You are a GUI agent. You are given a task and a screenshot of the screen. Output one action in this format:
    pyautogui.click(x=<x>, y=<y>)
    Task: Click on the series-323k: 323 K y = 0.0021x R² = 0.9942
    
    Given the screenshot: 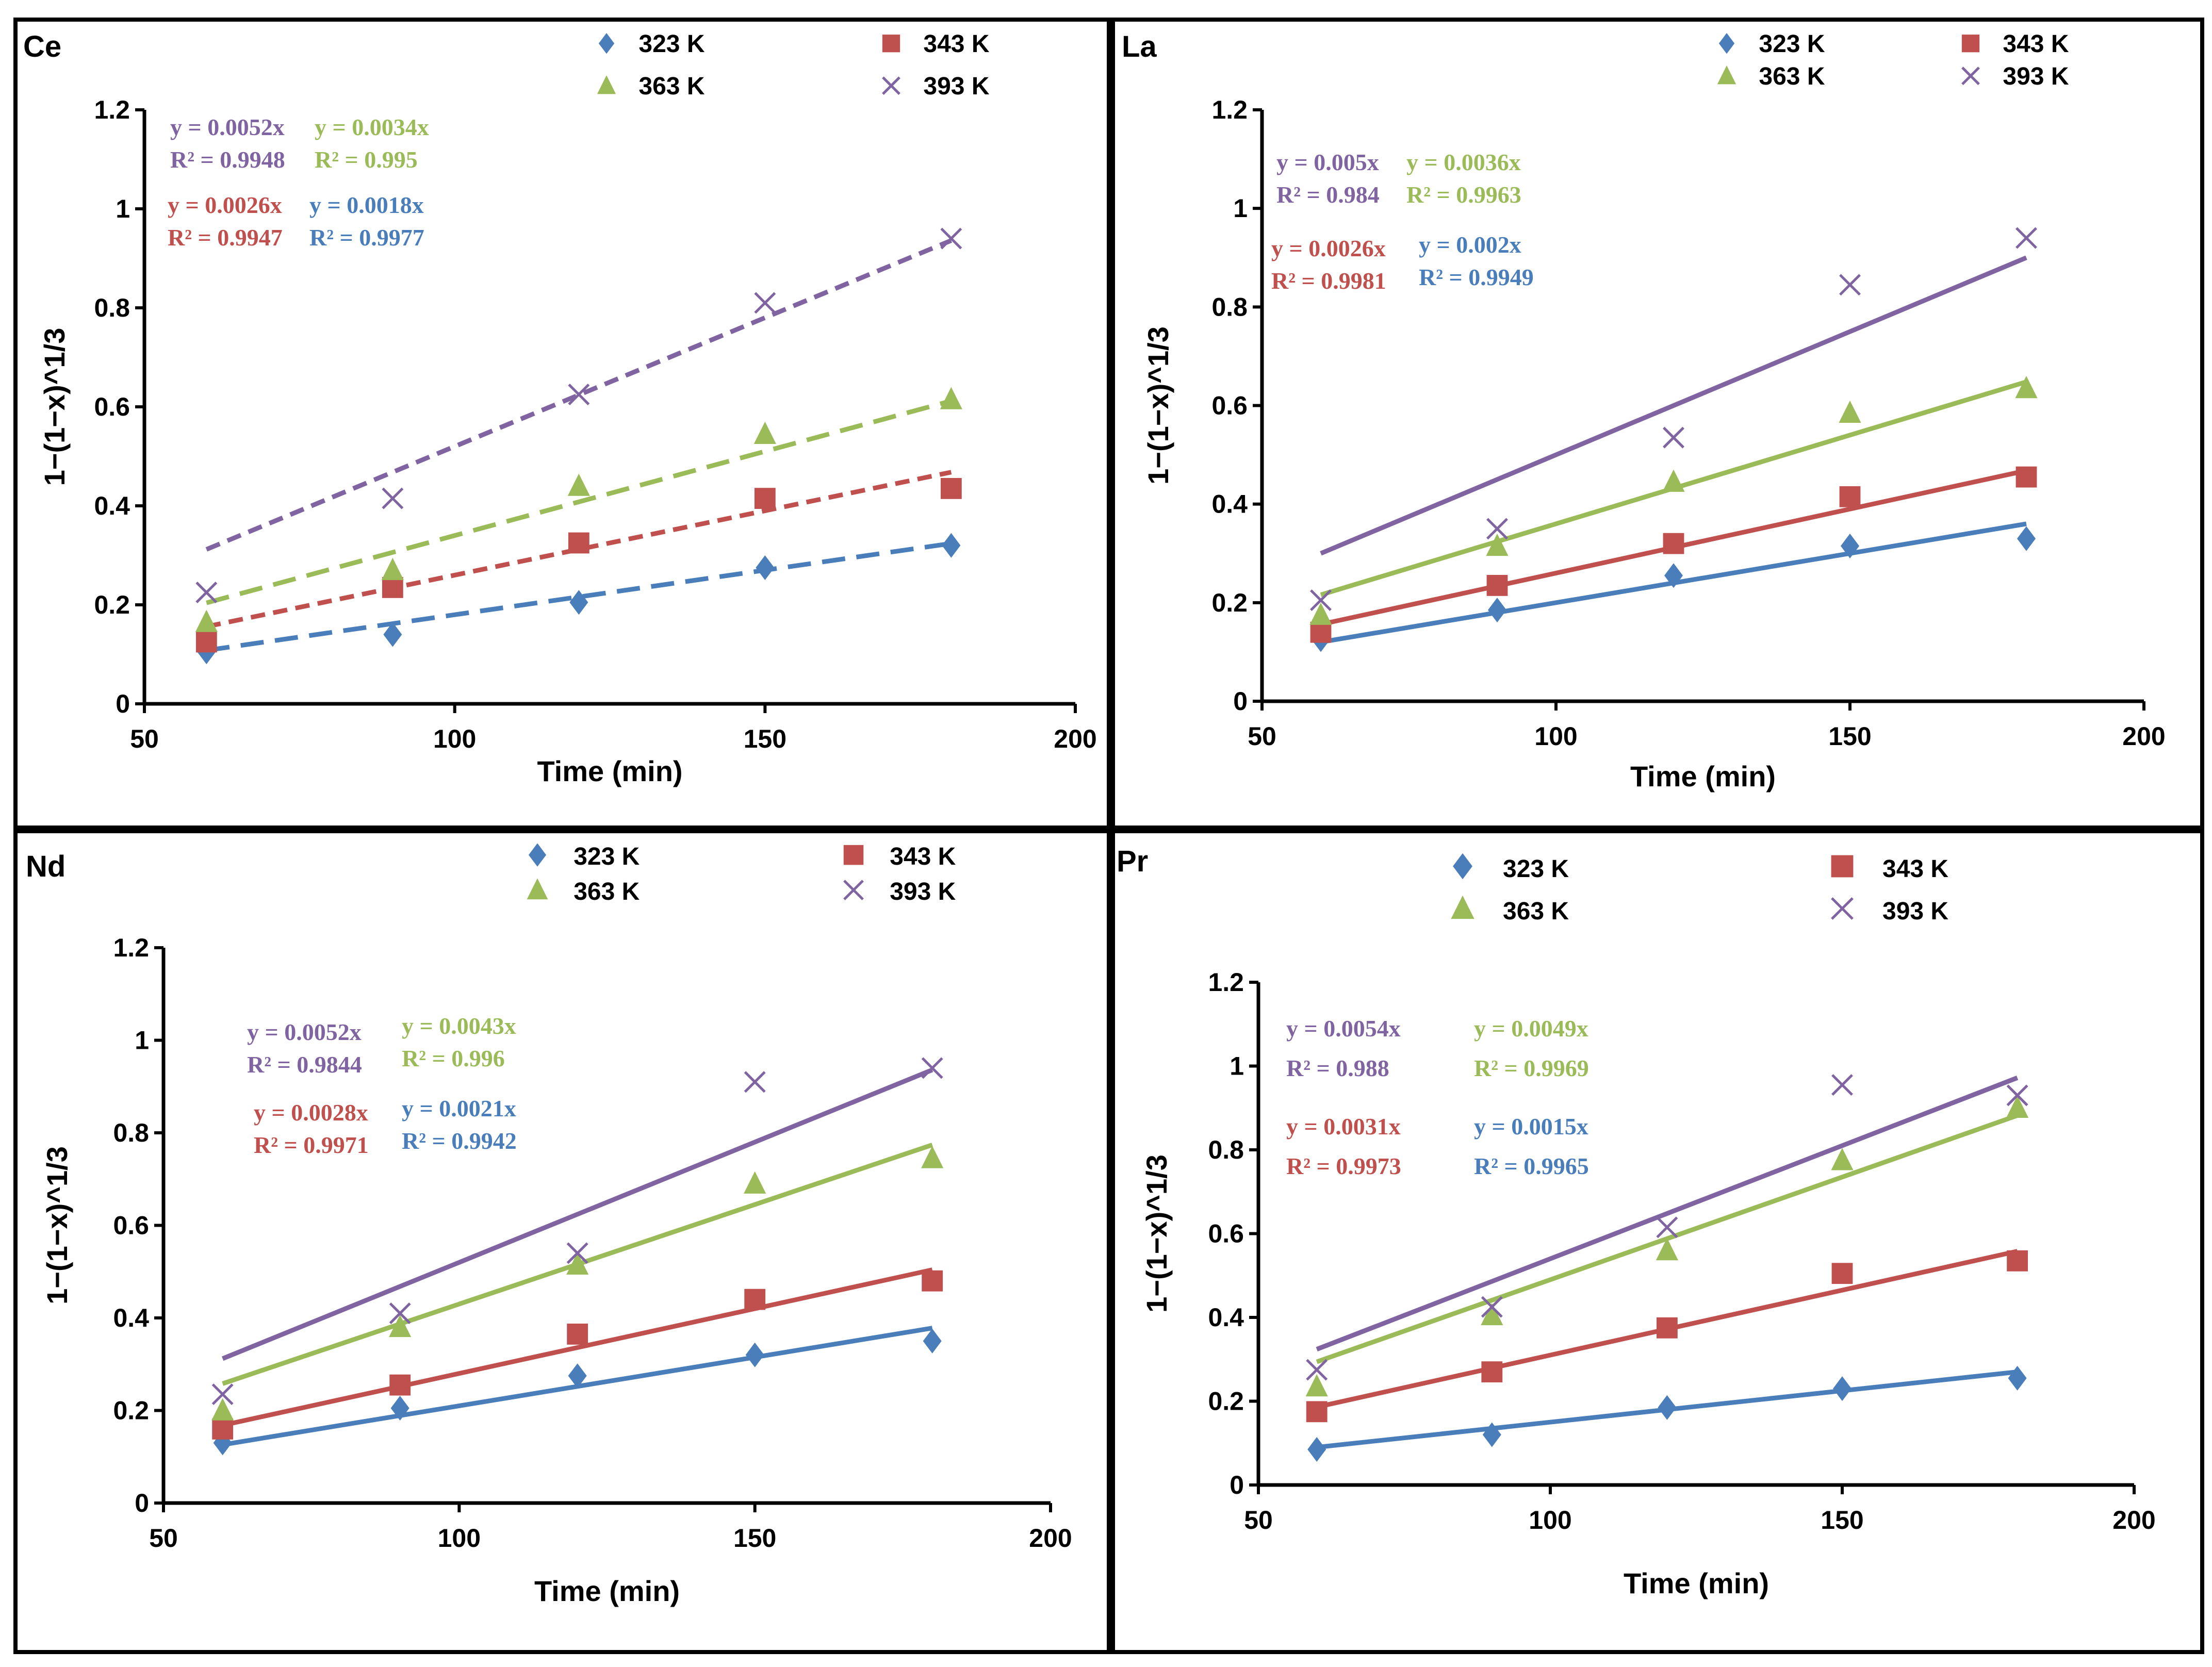 What is the action you would take?
    pyautogui.click(x=577, y=1149)
    